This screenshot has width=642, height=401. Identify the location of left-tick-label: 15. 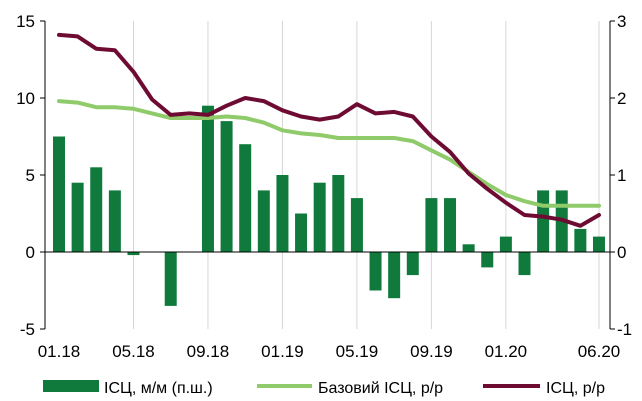
(25, 21).